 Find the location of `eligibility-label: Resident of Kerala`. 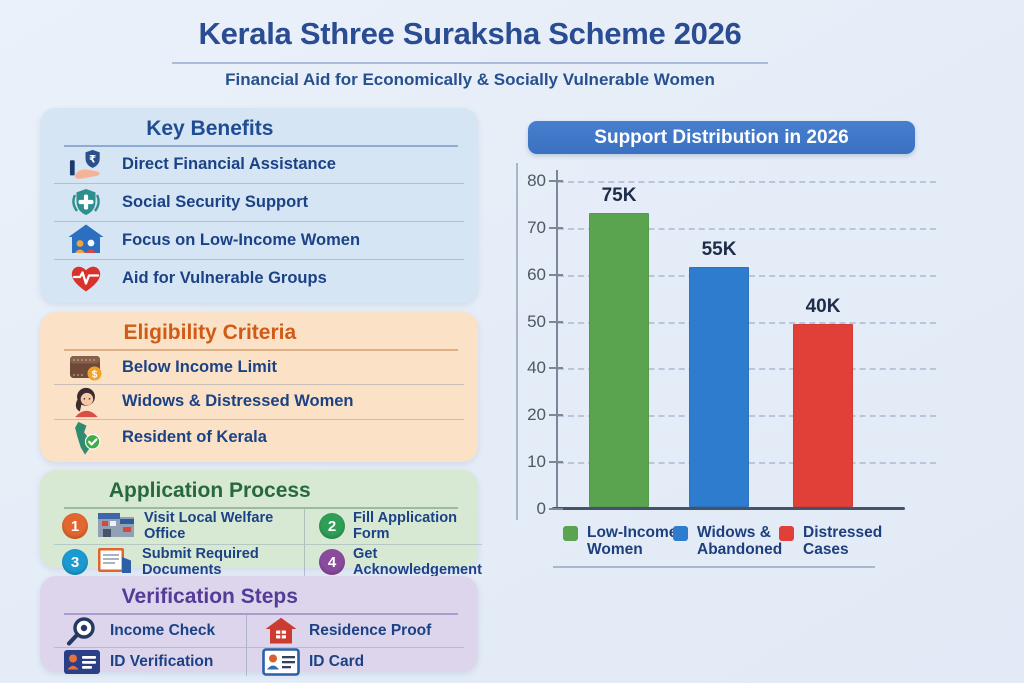

eligibility-label: Resident of Kerala is located at coordinates (194, 437).